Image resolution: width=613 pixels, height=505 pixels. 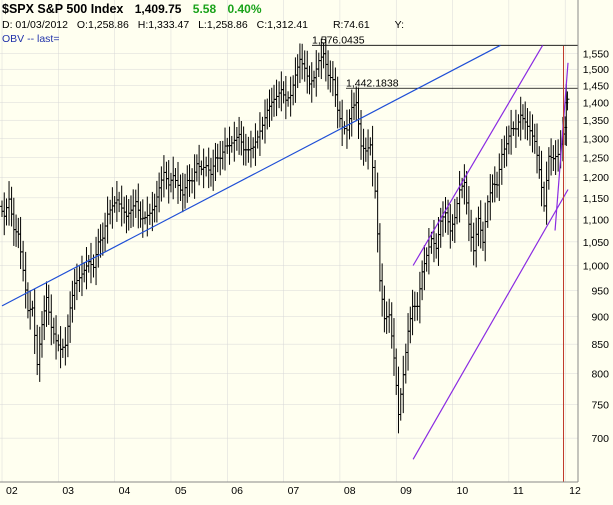 I want to click on y-tick-label: 900, so click(x=600, y=317).